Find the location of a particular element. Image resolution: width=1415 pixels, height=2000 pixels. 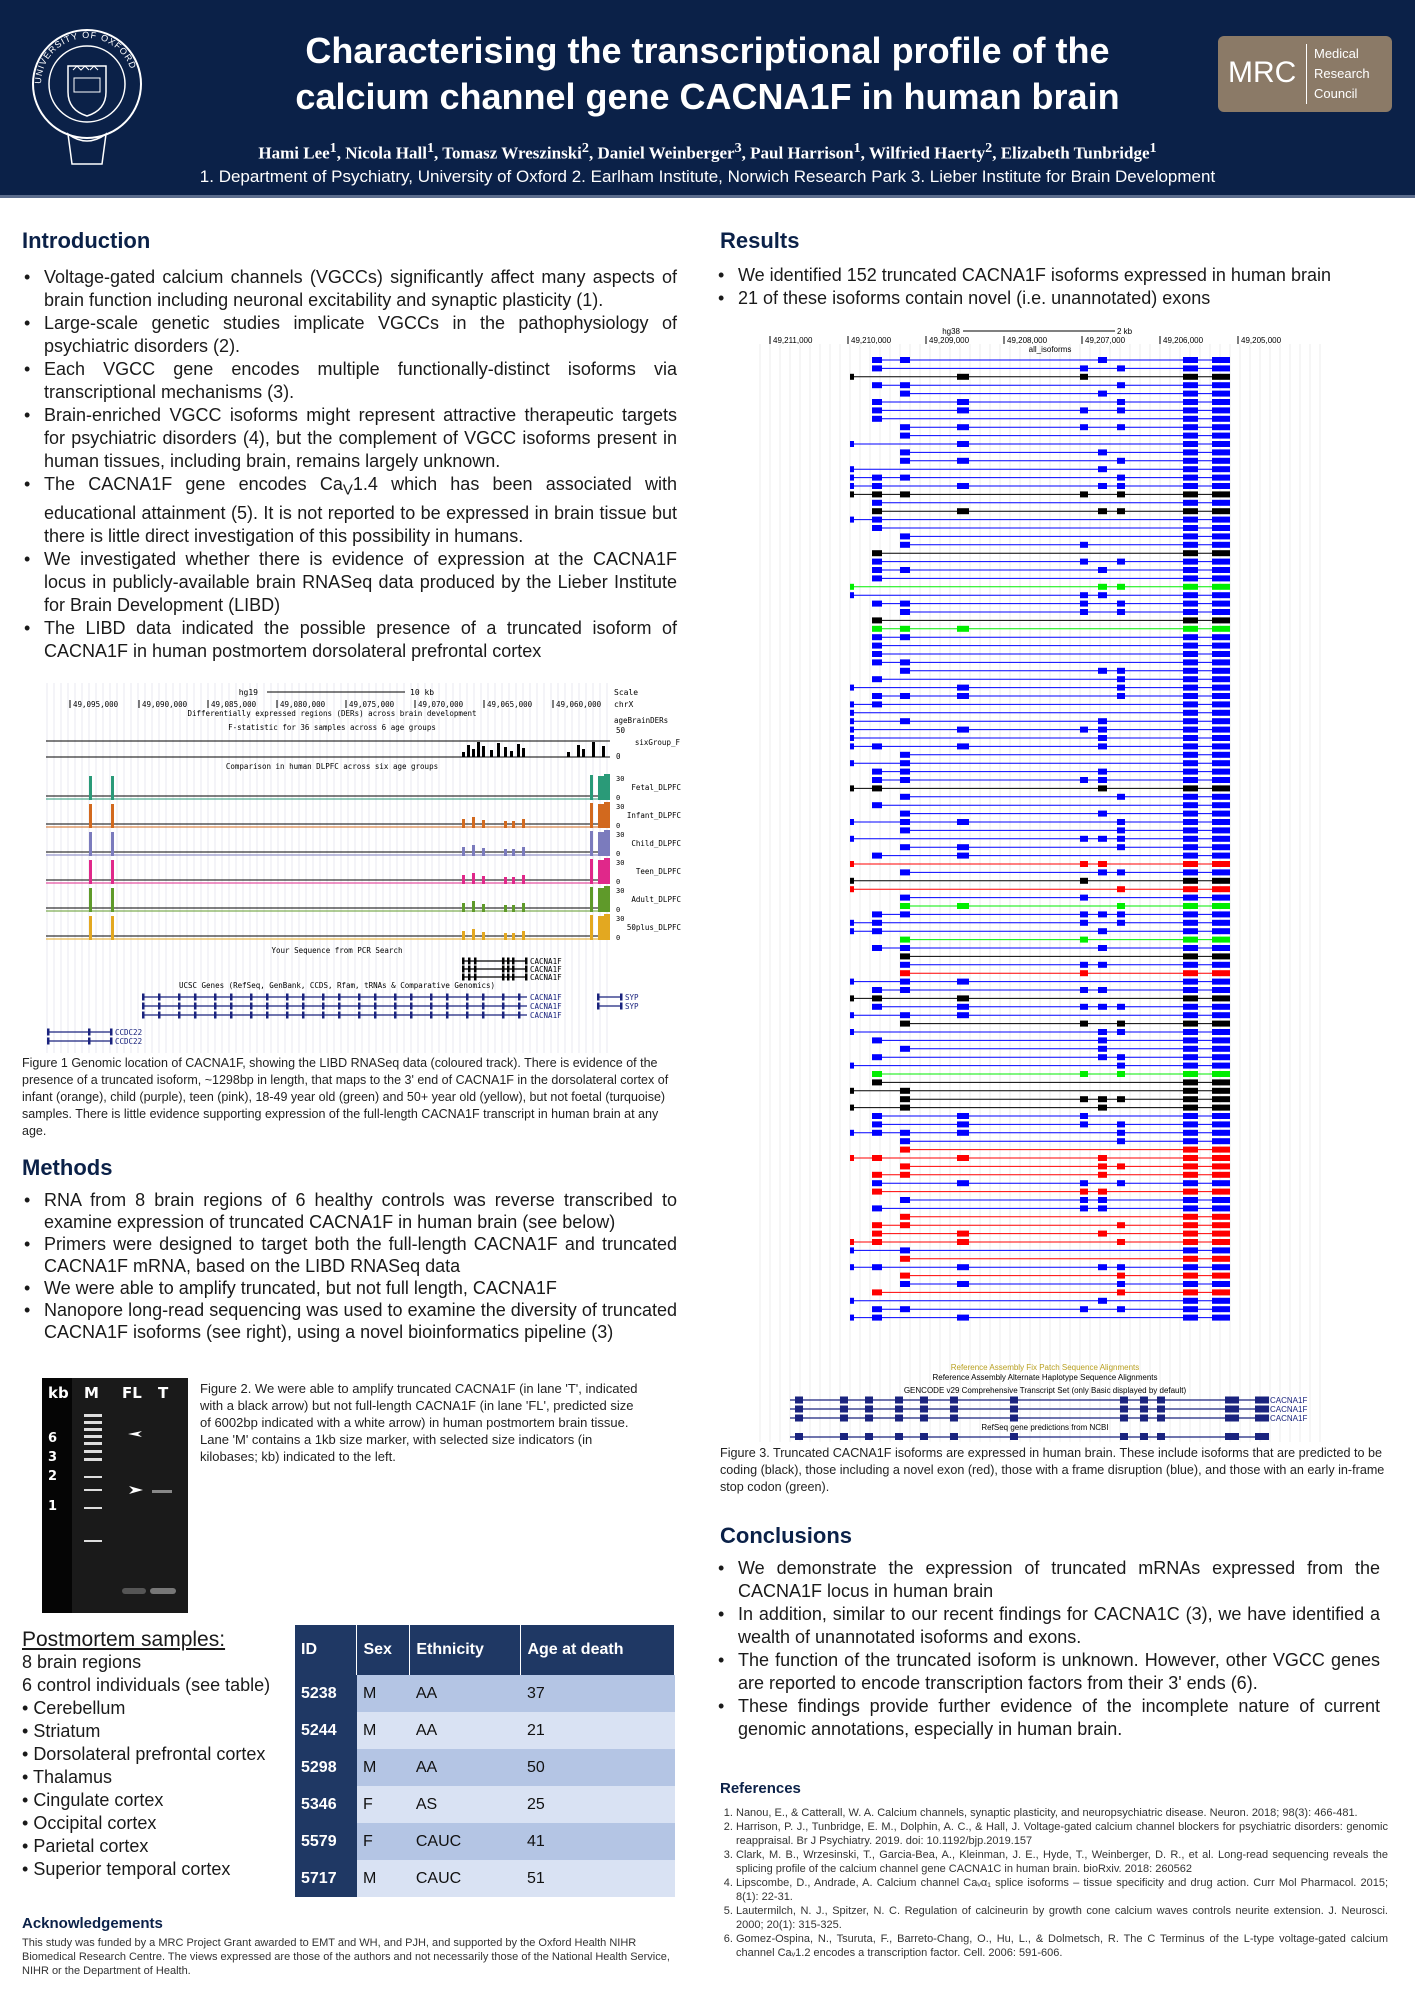

gel-size-label: 2 is located at coordinates (52, 1476).